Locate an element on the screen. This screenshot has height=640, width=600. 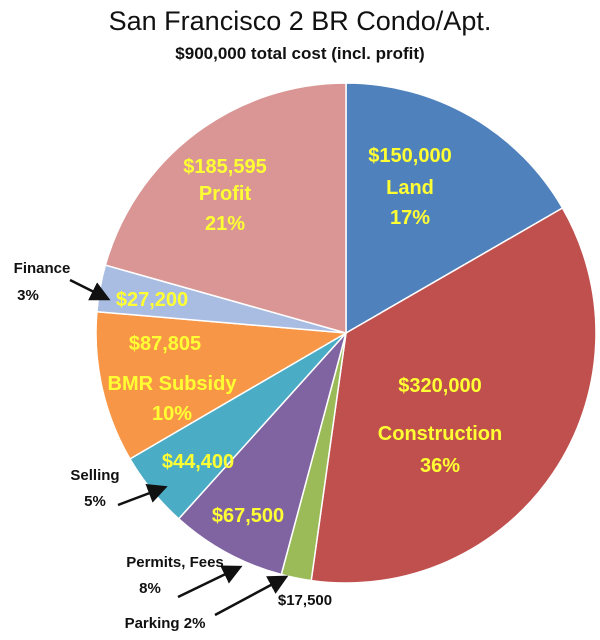
construction-name-label: Construction is located at coordinates (440, 434).